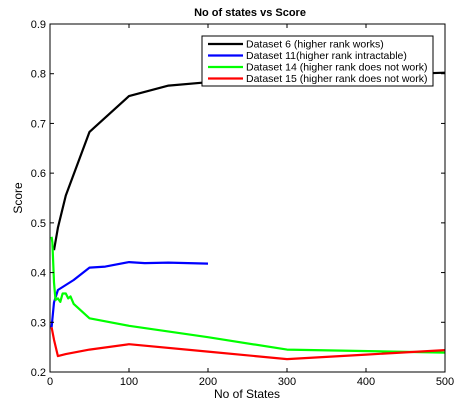  I want to click on y-axis-label: Score, so click(18, 198).